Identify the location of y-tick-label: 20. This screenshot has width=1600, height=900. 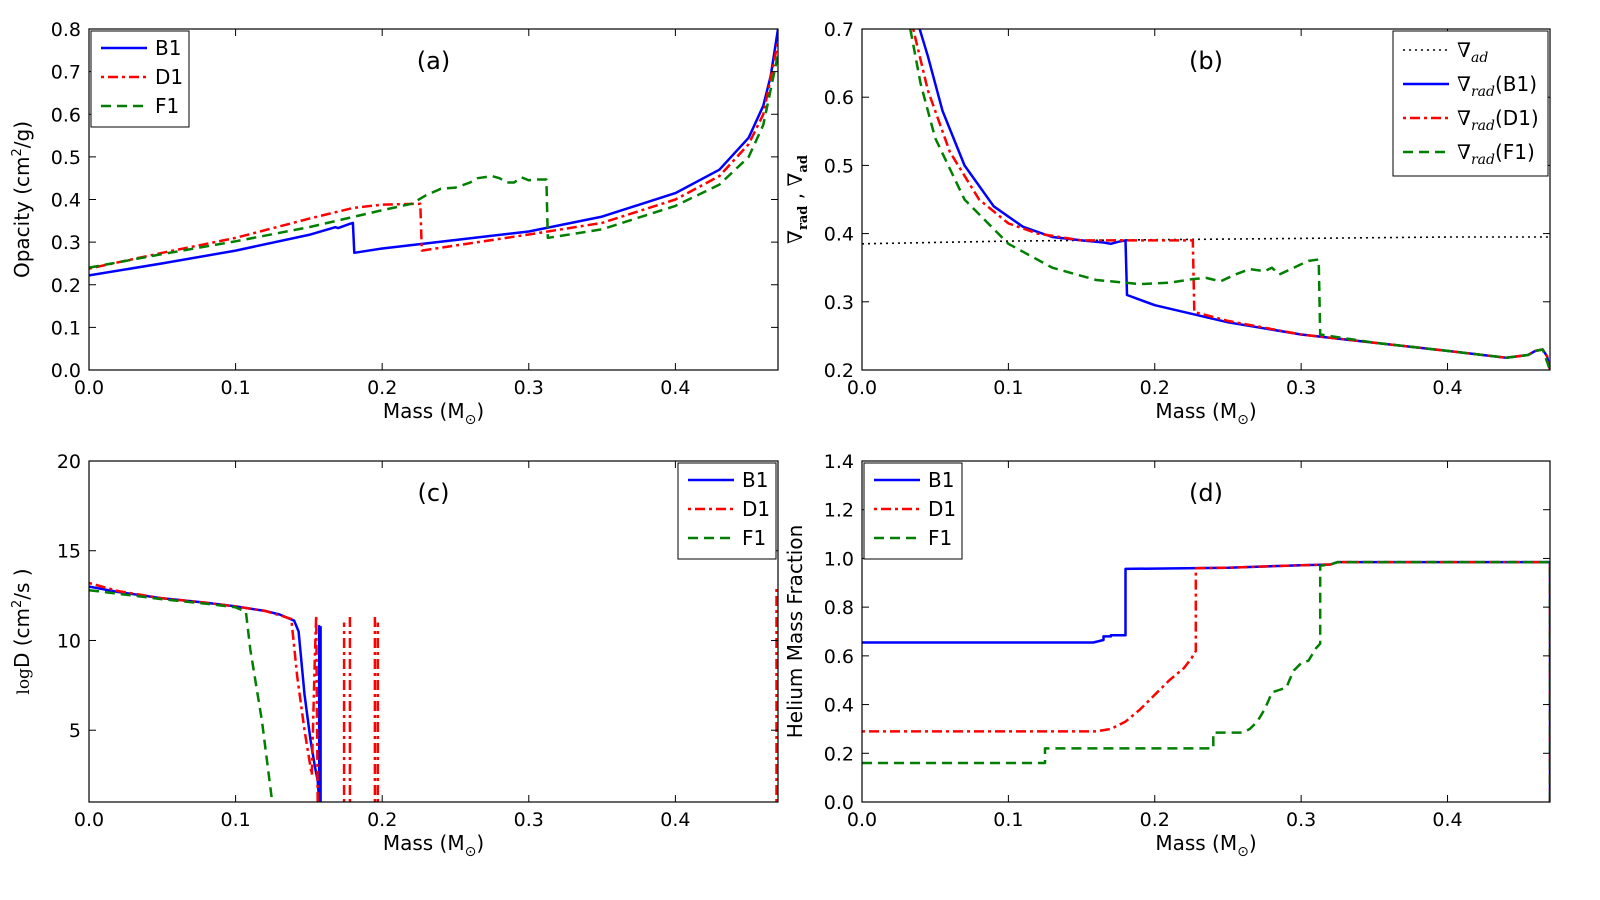
(69, 462).